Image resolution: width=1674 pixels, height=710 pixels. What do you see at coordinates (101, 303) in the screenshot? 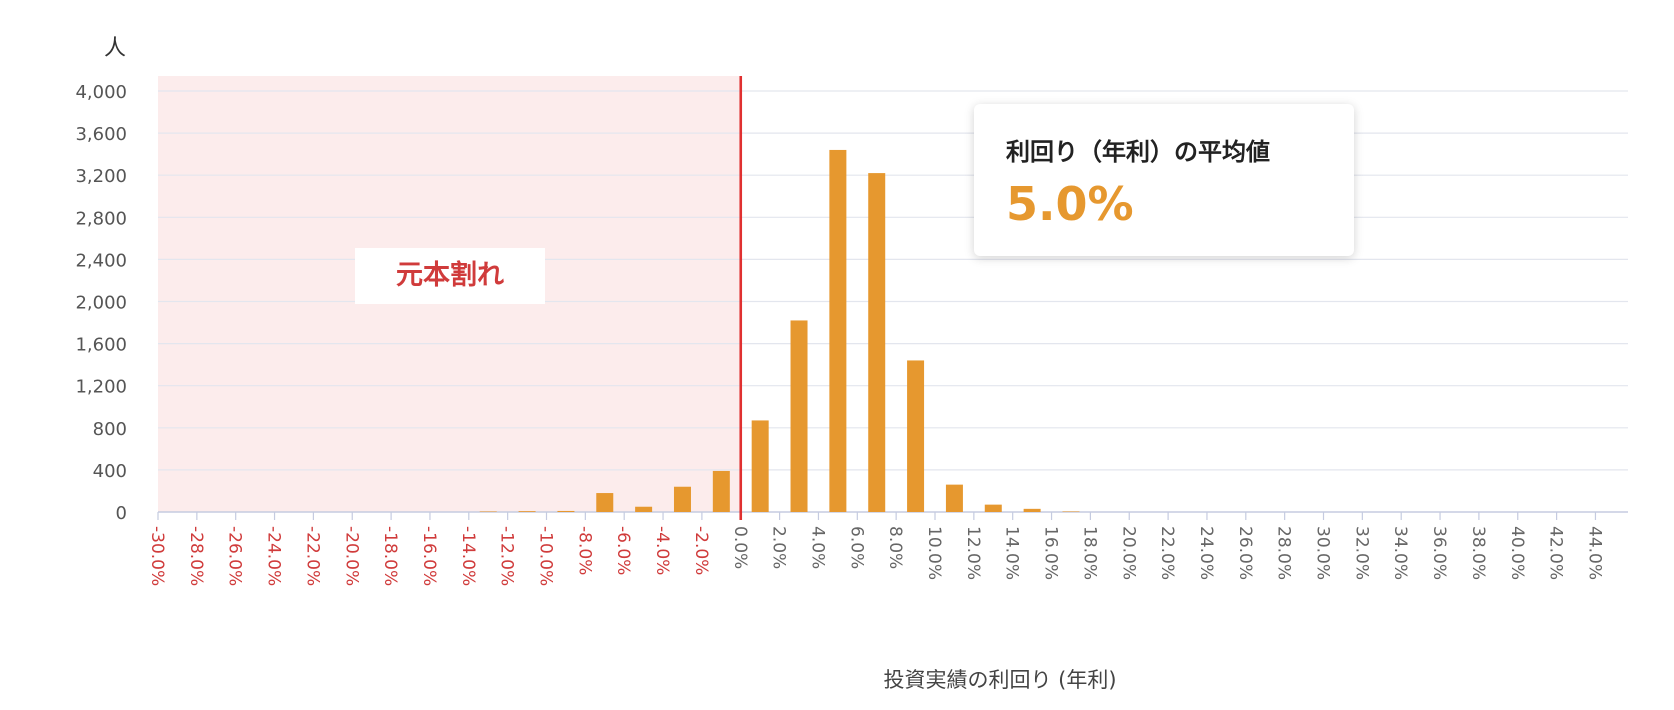
I see `y-tick-label: 2,000` at bounding box center [101, 303].